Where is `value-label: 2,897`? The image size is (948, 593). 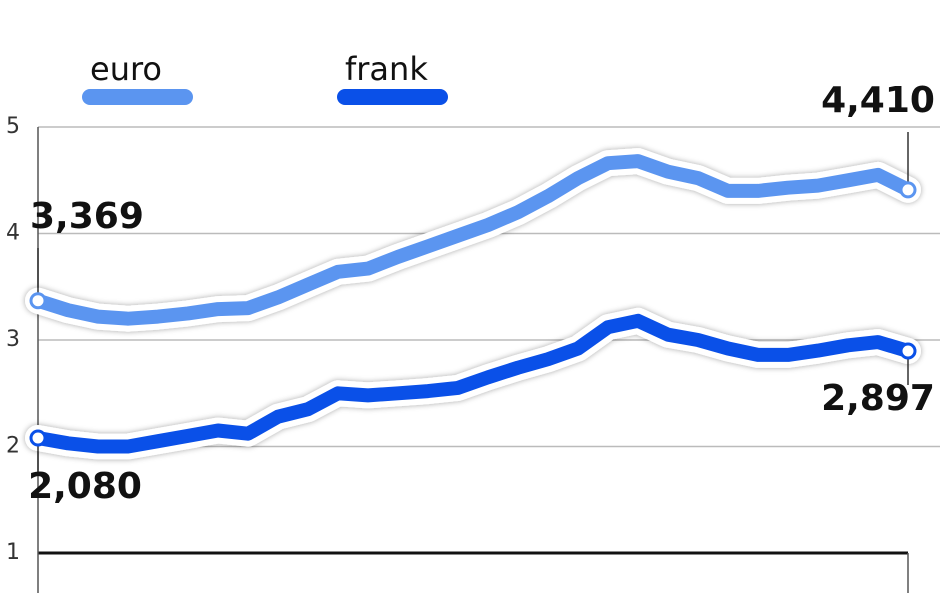 value-label: 2,897 is located at coordinates (878, 398).